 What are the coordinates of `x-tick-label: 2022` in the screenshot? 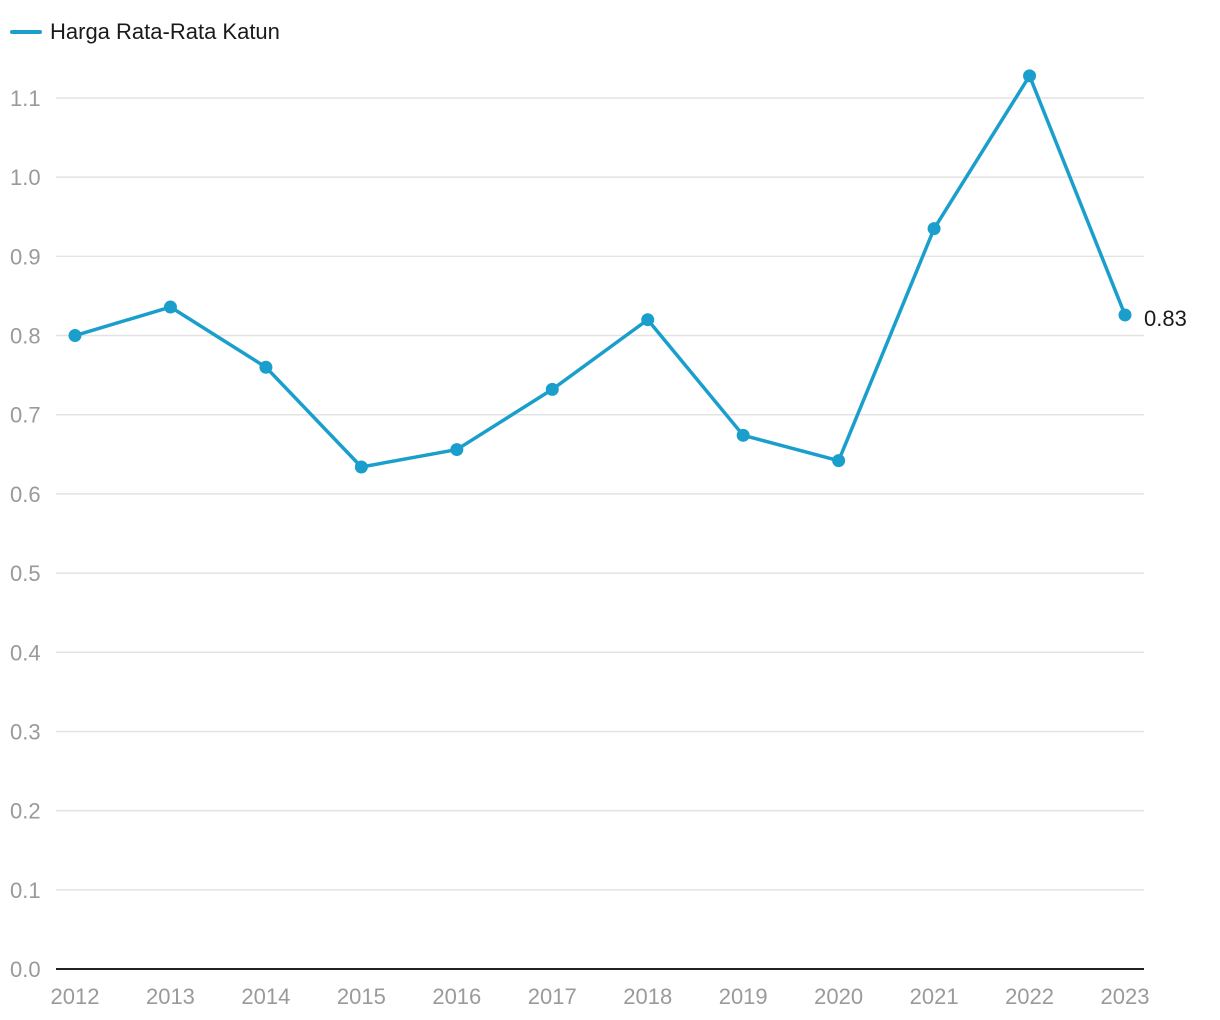 It's located at (1029, 996).